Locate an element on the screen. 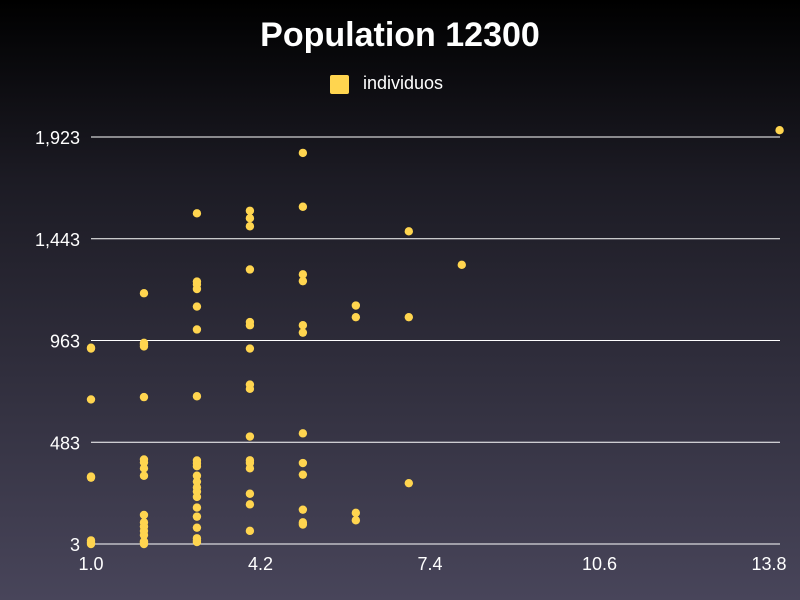 This screenshot has height=600, width=800. legend-label: individuos is located at coordinates (403, 83).